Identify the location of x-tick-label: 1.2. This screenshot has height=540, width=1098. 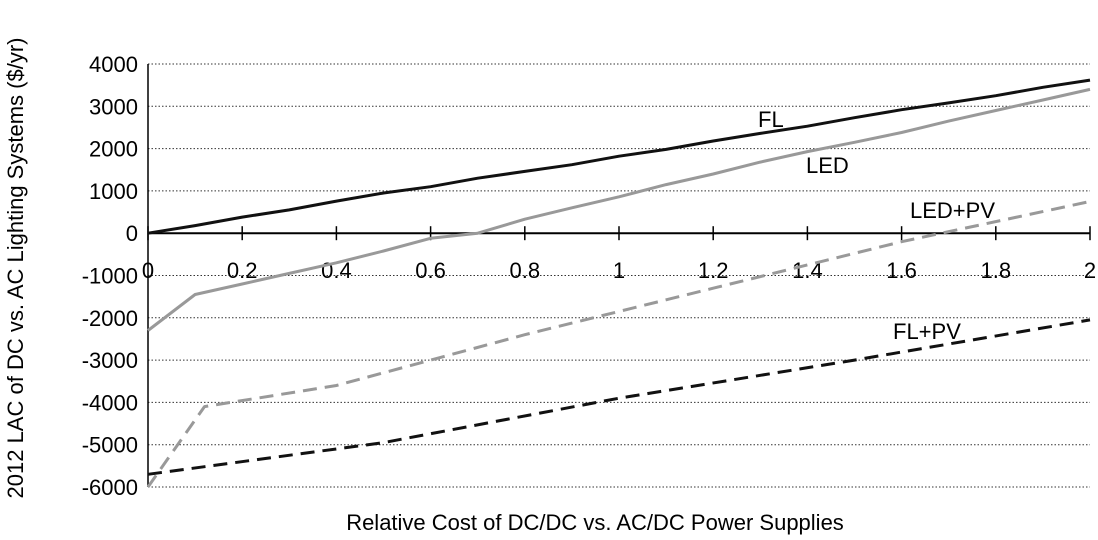
(713, 270).